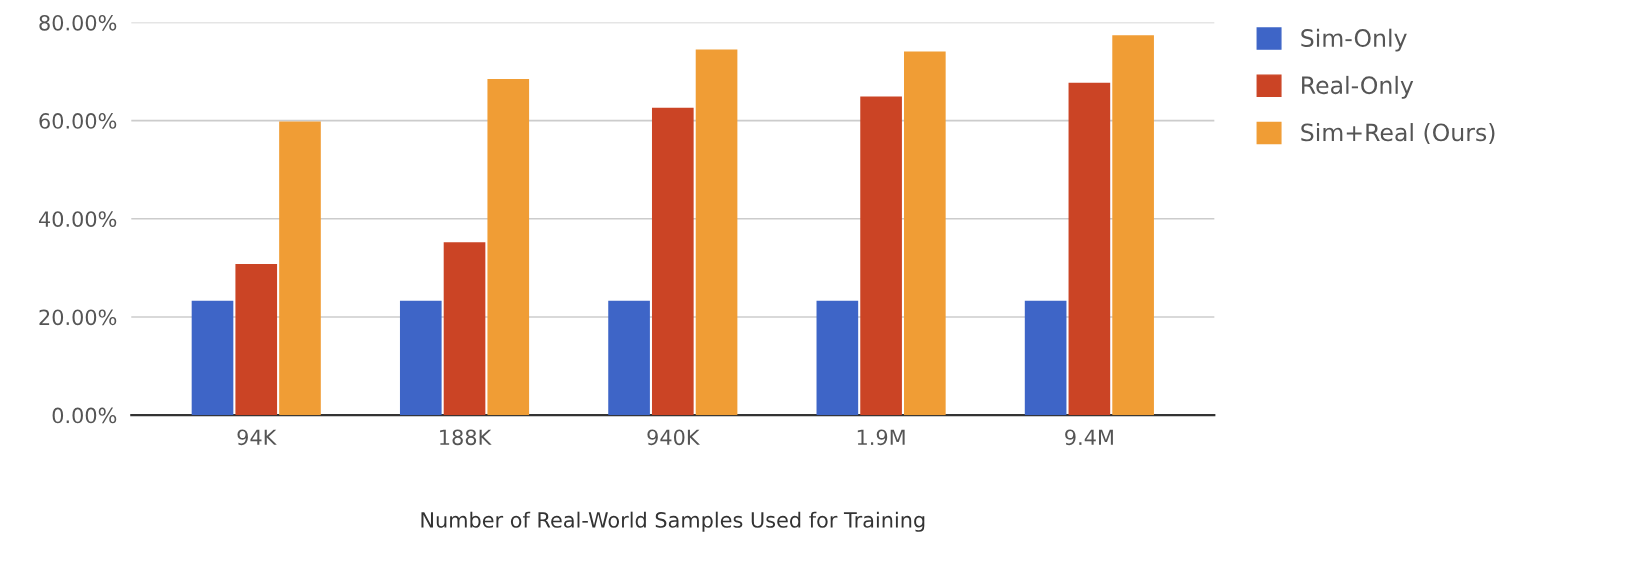 The height and width of the screenshot is (561, 1641). Describe the element at coordinates (1089, 437) in the screenshot. I see `x-tick-label: 9.4M` at that location.